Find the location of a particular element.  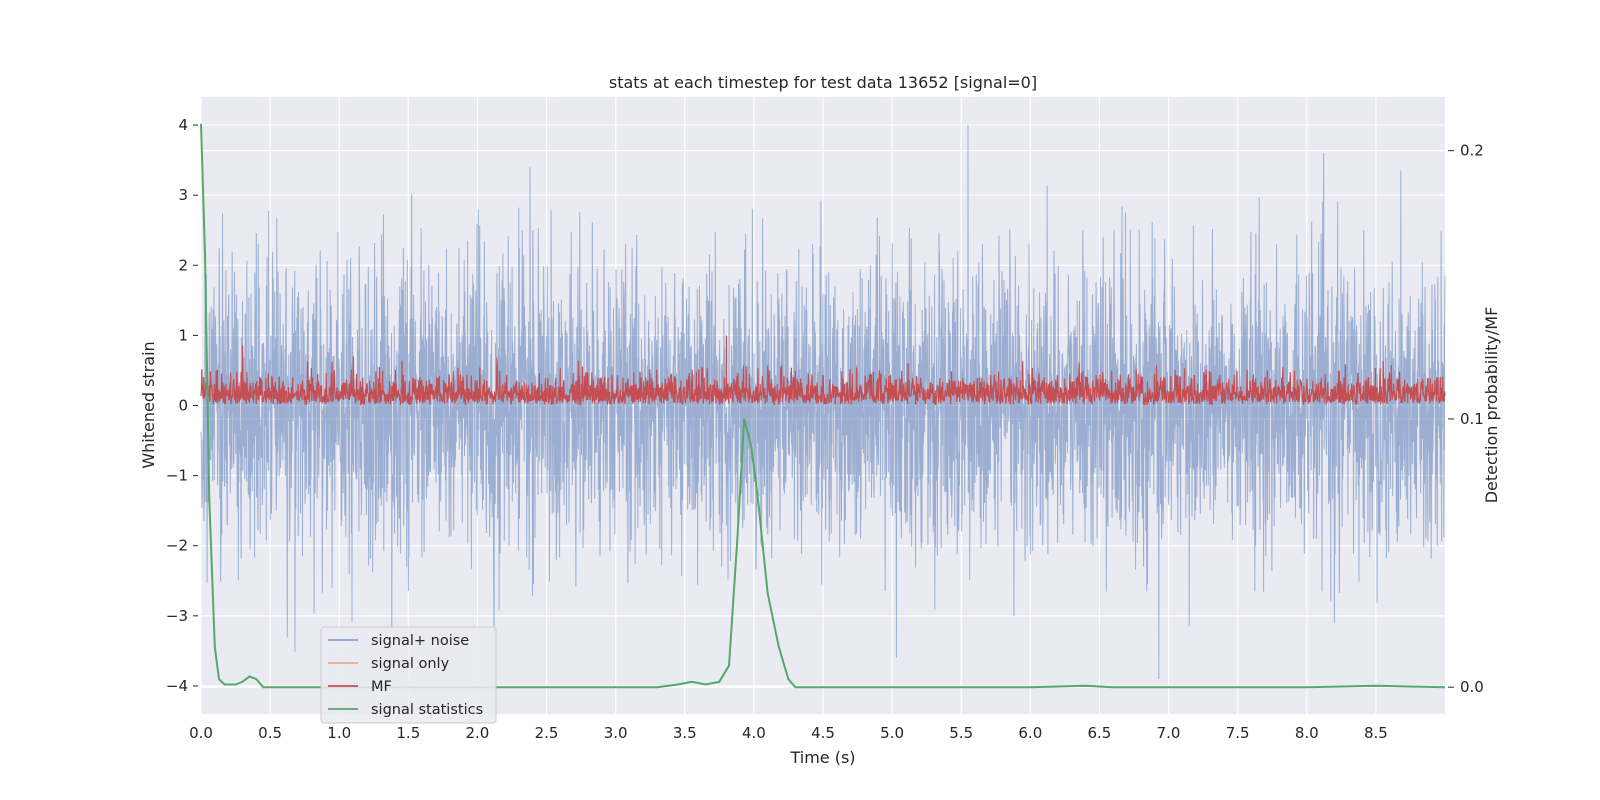

x-tick-label: 7.5 is located at coordinates (1238, 733).